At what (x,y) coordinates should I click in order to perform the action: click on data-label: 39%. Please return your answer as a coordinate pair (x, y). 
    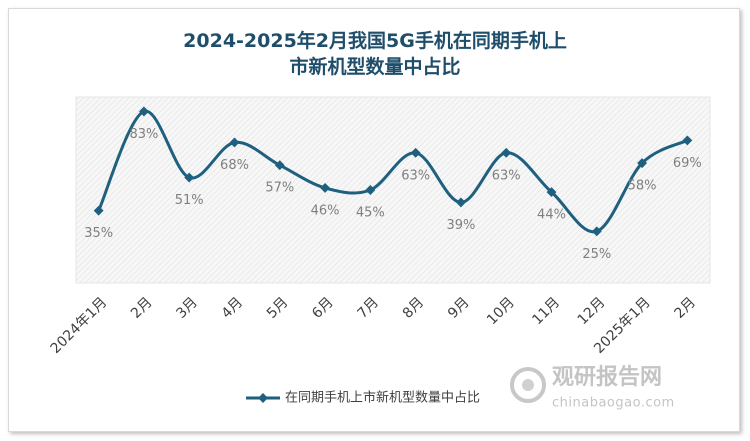
    Looking at the image, I should click on (460, 225).